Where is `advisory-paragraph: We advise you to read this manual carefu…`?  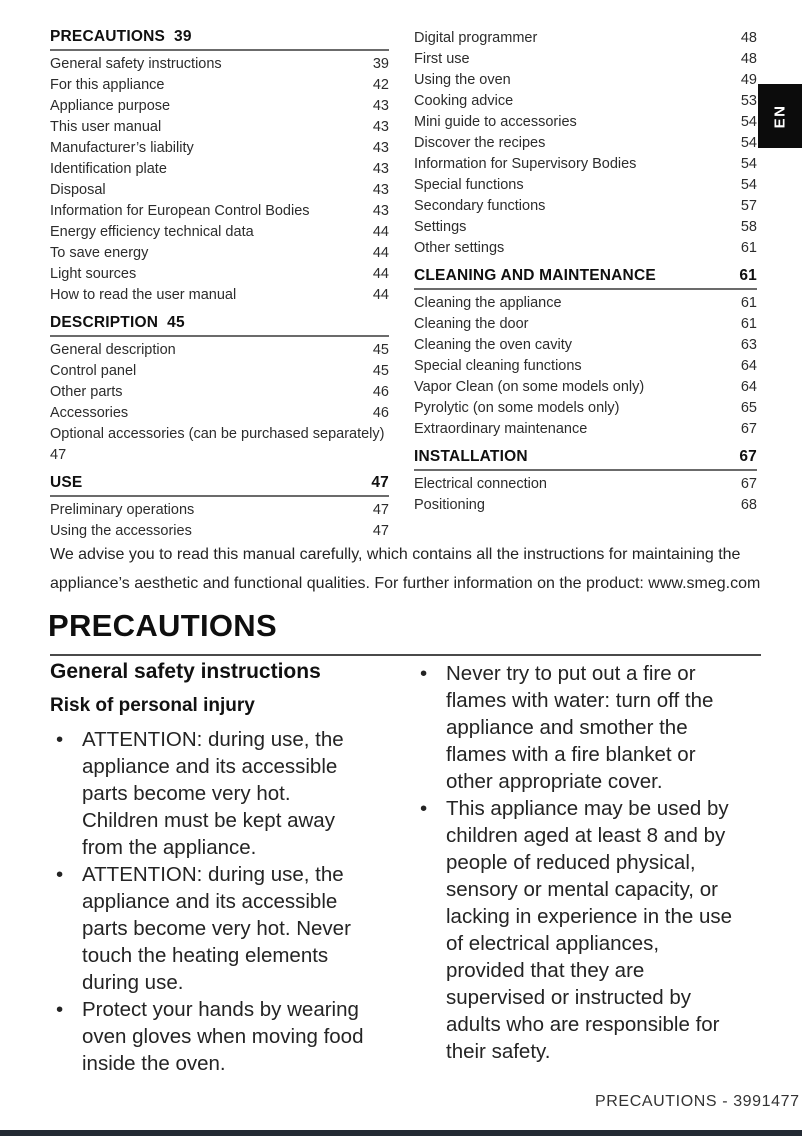 advisory-paragraph: We advise you to read this manual carefu… is located at coordinates (405, 569).